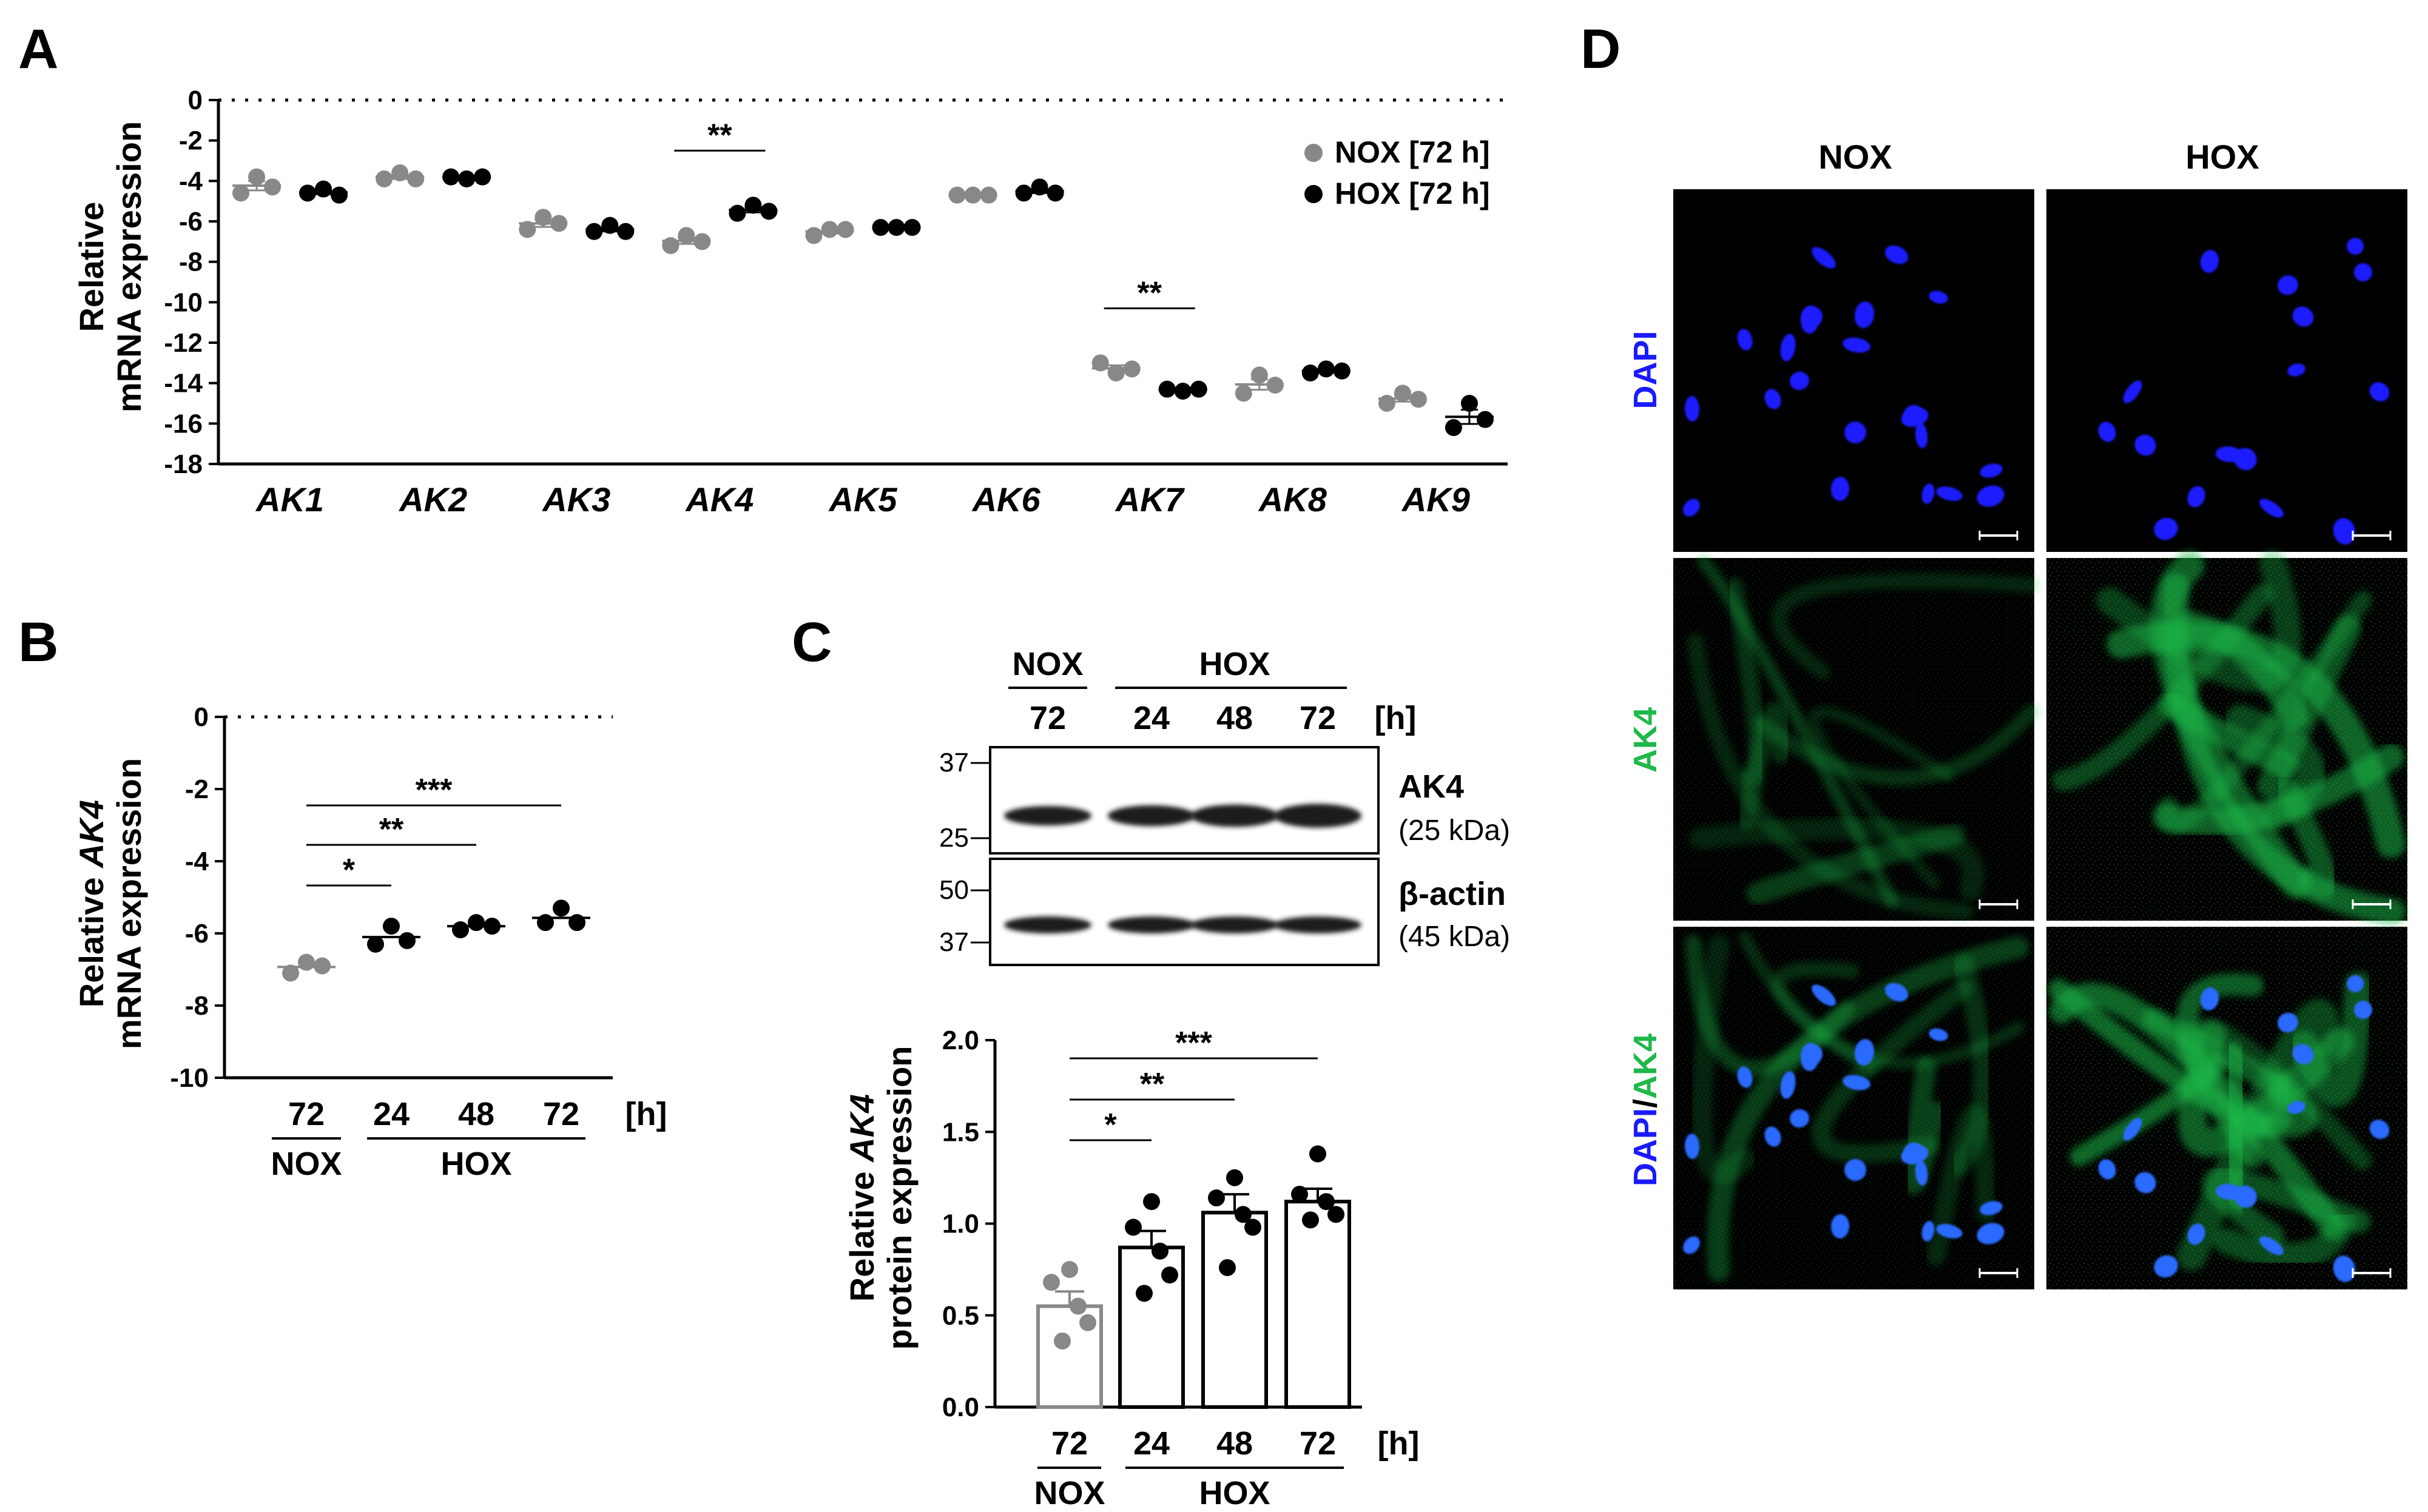  Describe the element at coordinates (1412, 193) in the screenshot. I see `legend-hox-label: HOX [72 h]` at that location.